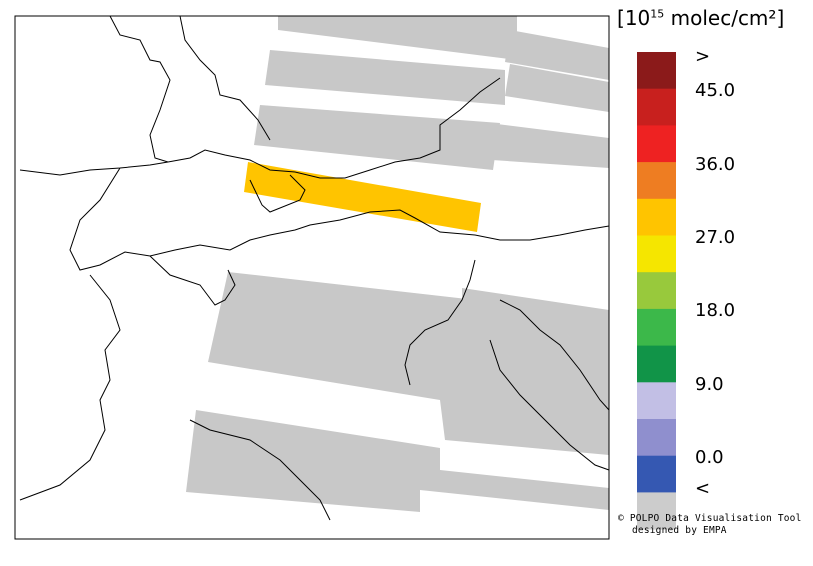  Describe the element at coordinates (715, 237) in the screenshot. I see `legend-label-27: 27.0` at that location.